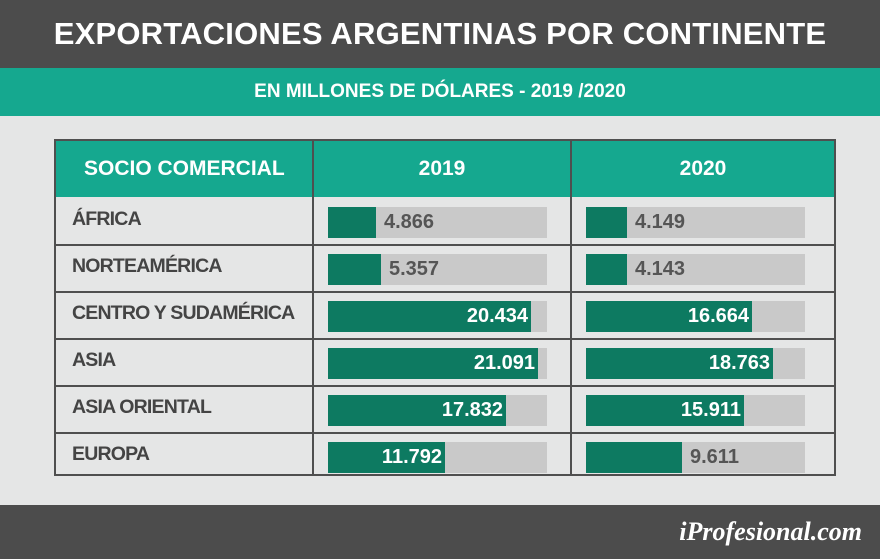  What do you see at coordinates (718, 316) in the screenshot?
I see `data-label-2020: 16.664` at bounding box center [718, 316].